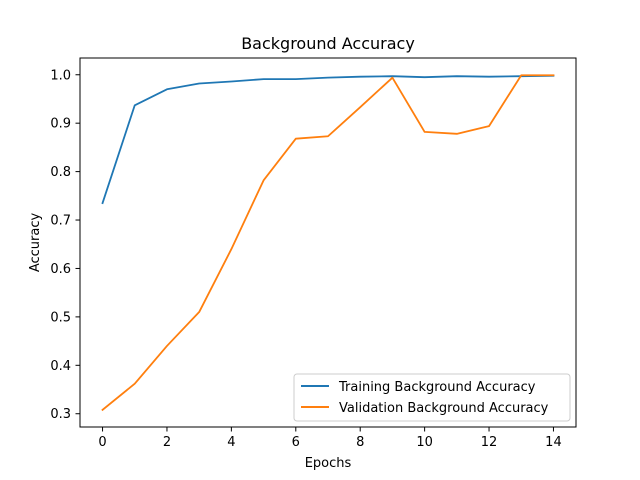 Image resolution: width=640 pixels, height=480 pixels. Describe the element at coordinates (65, 245) in the screenshot. I see `y-axis: 0.3 0.4 0.5 0.6 0.7 0.8 0.9 1.0` at that location.